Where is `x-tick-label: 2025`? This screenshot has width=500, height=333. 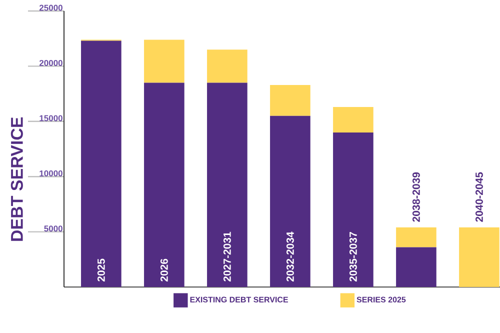 x-tick-label: 2025 is located at coordinates (101, 270).